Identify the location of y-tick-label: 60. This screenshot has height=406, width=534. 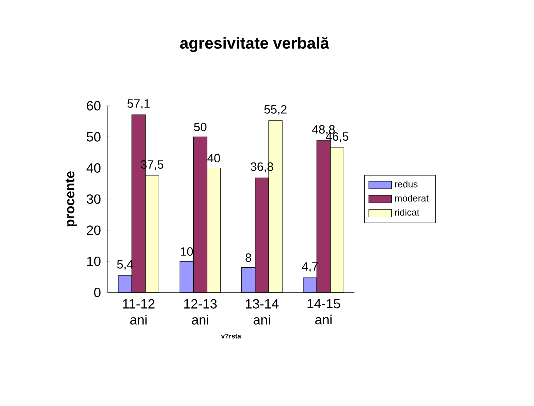
(94, 106).